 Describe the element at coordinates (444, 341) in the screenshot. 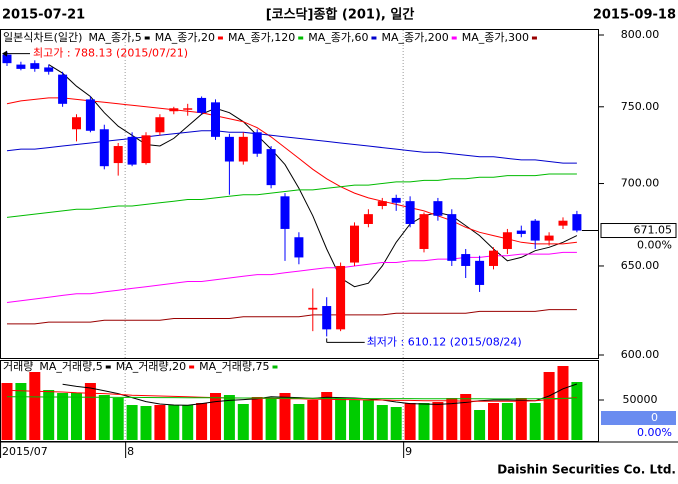

I see `annotation: 최저가 : 610.12 (2015/08/24)` at that location.